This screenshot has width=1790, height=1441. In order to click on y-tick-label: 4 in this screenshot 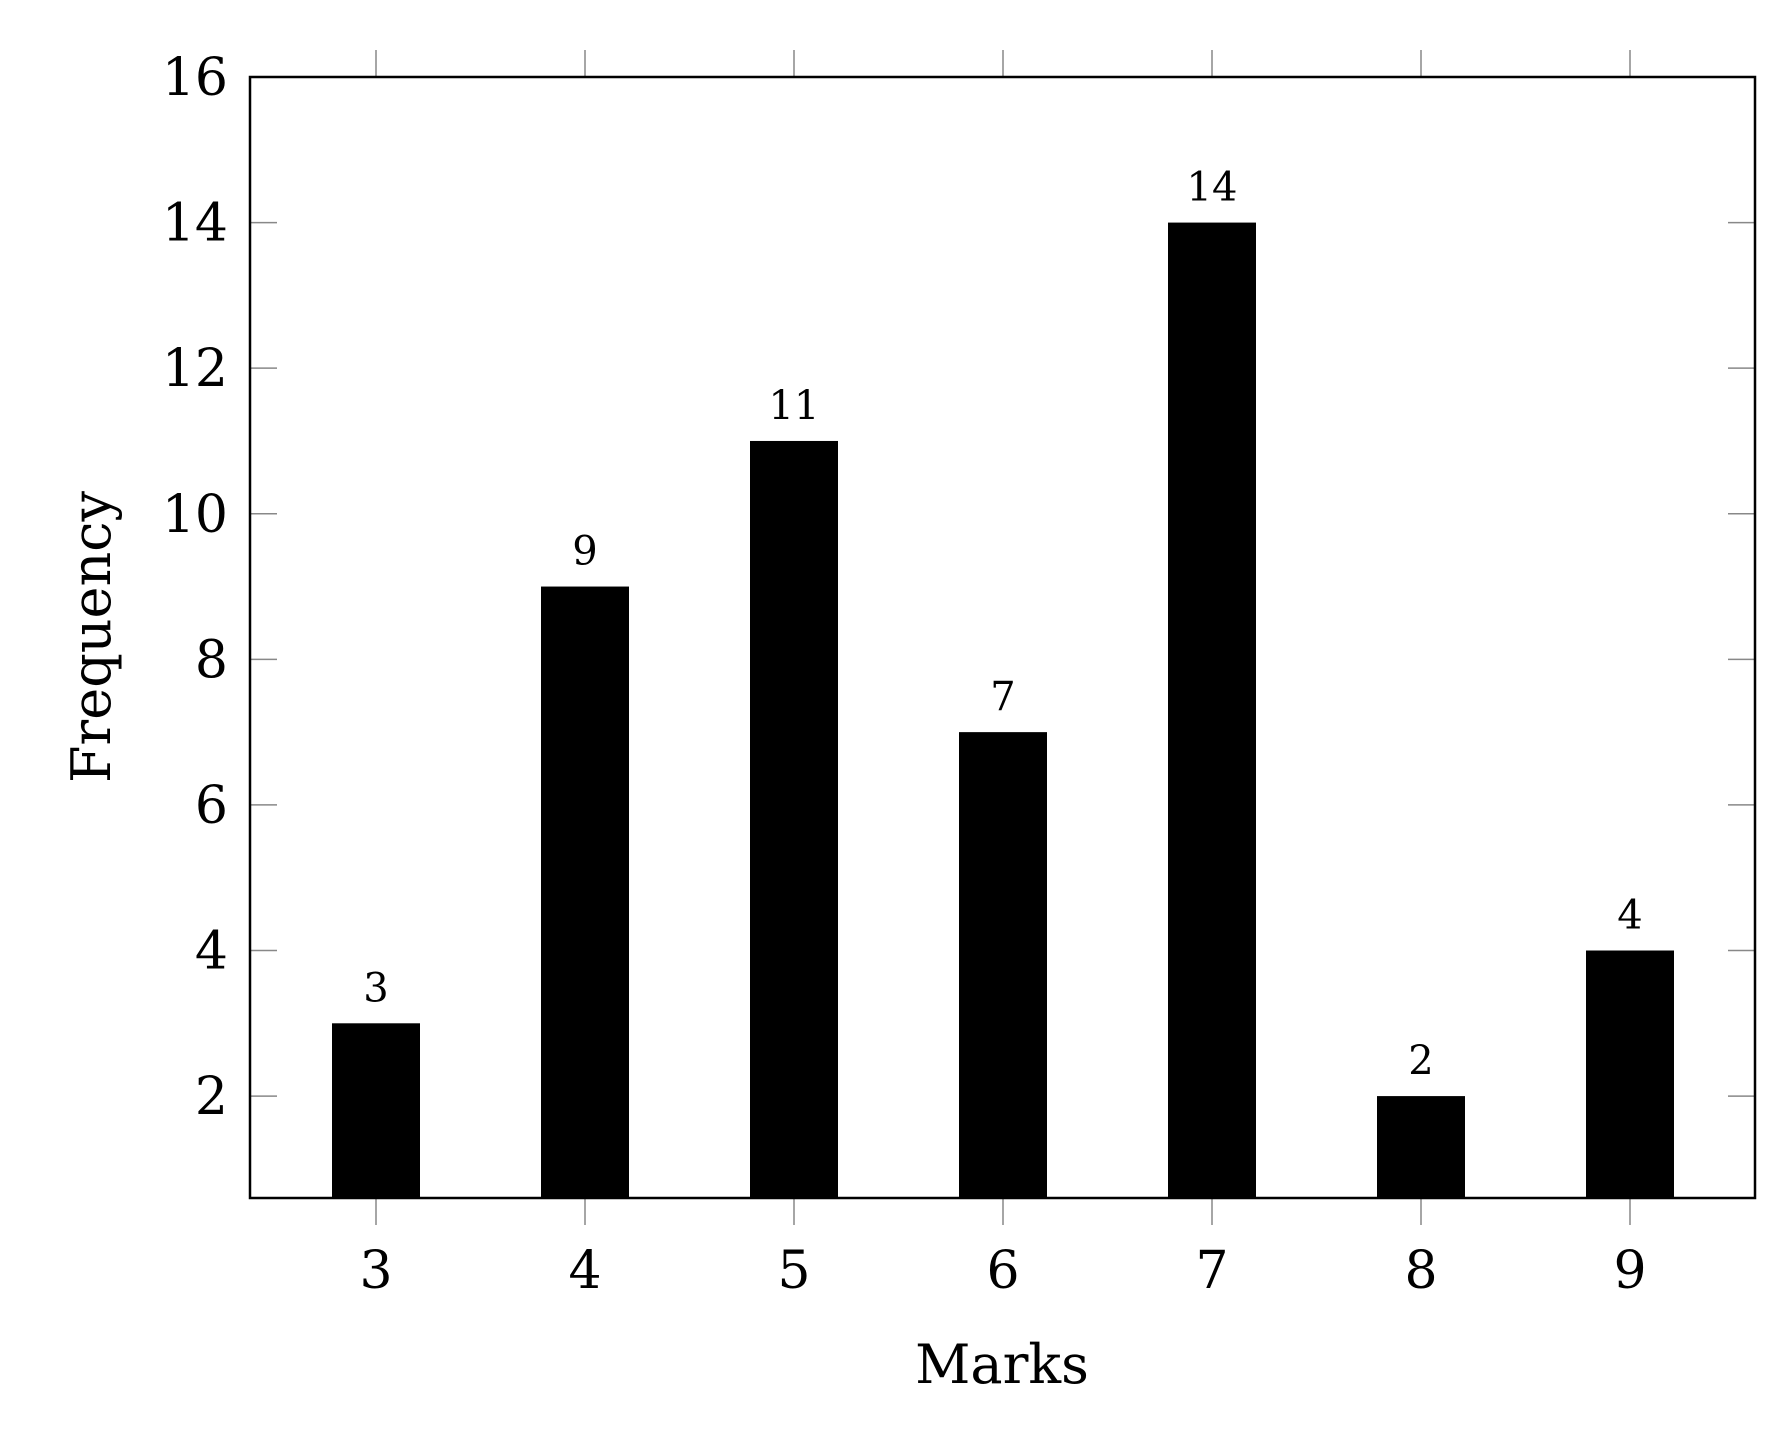, I will do `click(211, 952)`.